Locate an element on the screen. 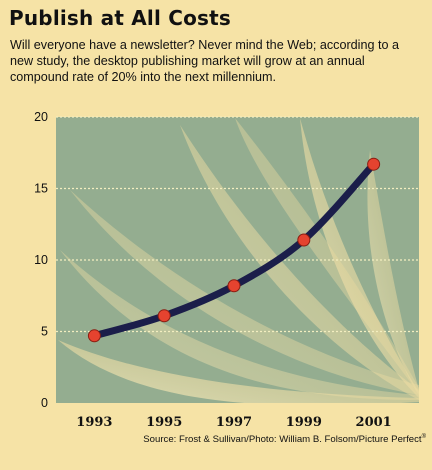  y-tick-label: 10 is located at coordinates (41, 260).